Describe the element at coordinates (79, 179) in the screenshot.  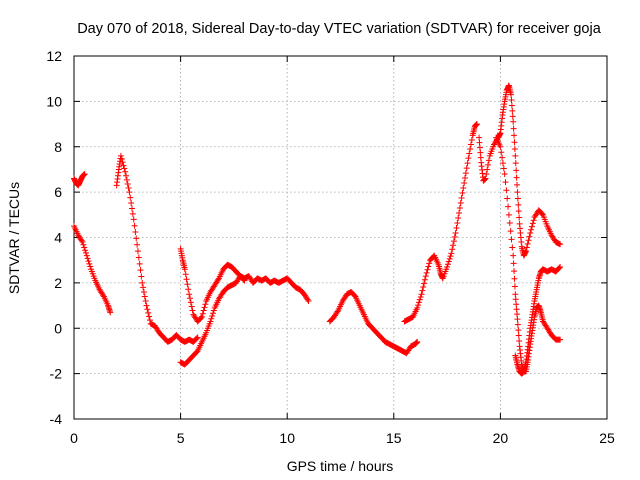
I see `series-track-a` at that location.